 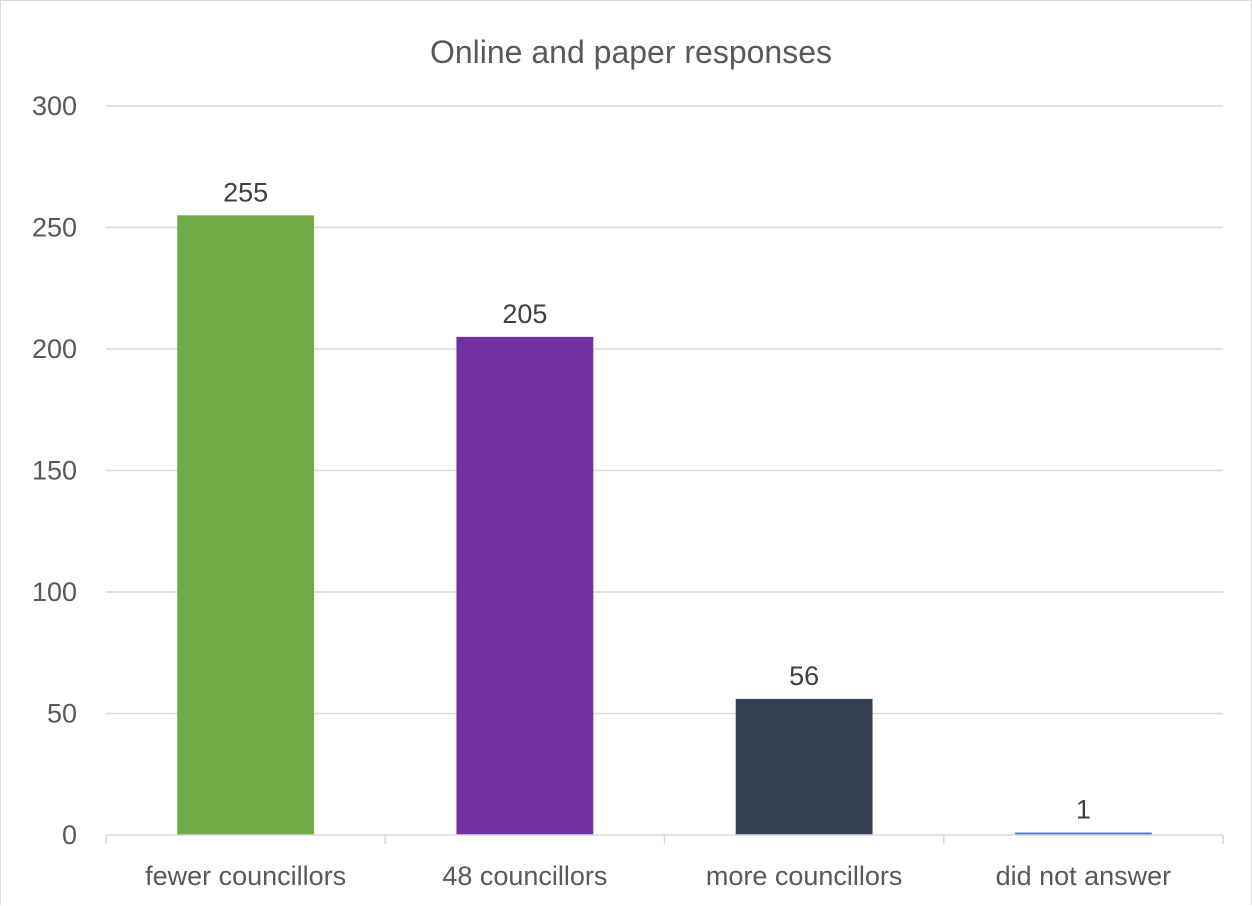 What do you see at coordinates (804, 876) in the screenshot?
I see `x-tick-label: more councillors` at bounding box center [804, 876].